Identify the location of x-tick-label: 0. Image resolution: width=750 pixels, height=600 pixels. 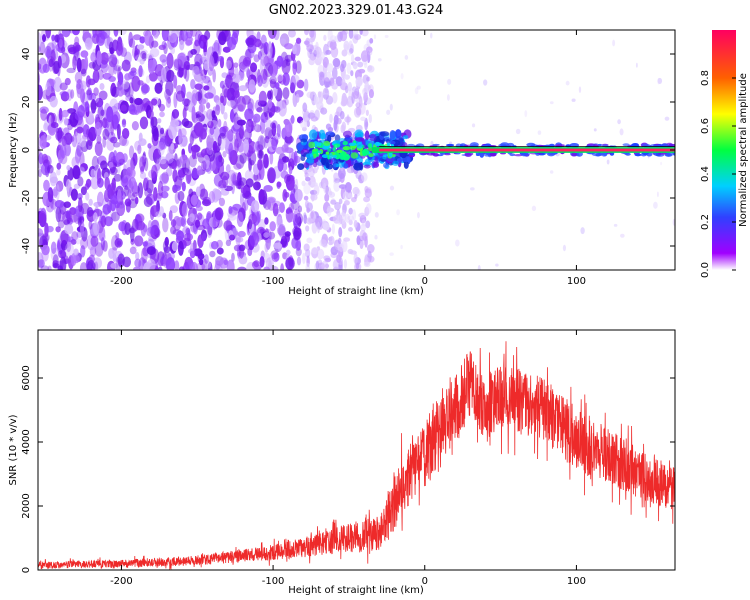
(425, 581).